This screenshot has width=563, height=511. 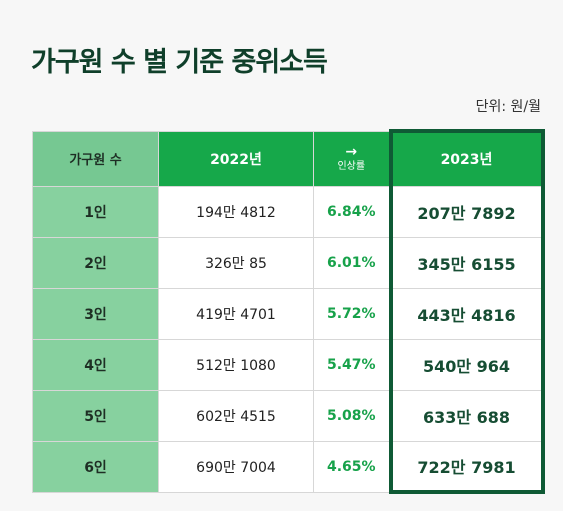 What do you see at coordinates (352, 262) in the screenshot?
I see `row-rate: 6.01%` at bounding box center [352, 262].